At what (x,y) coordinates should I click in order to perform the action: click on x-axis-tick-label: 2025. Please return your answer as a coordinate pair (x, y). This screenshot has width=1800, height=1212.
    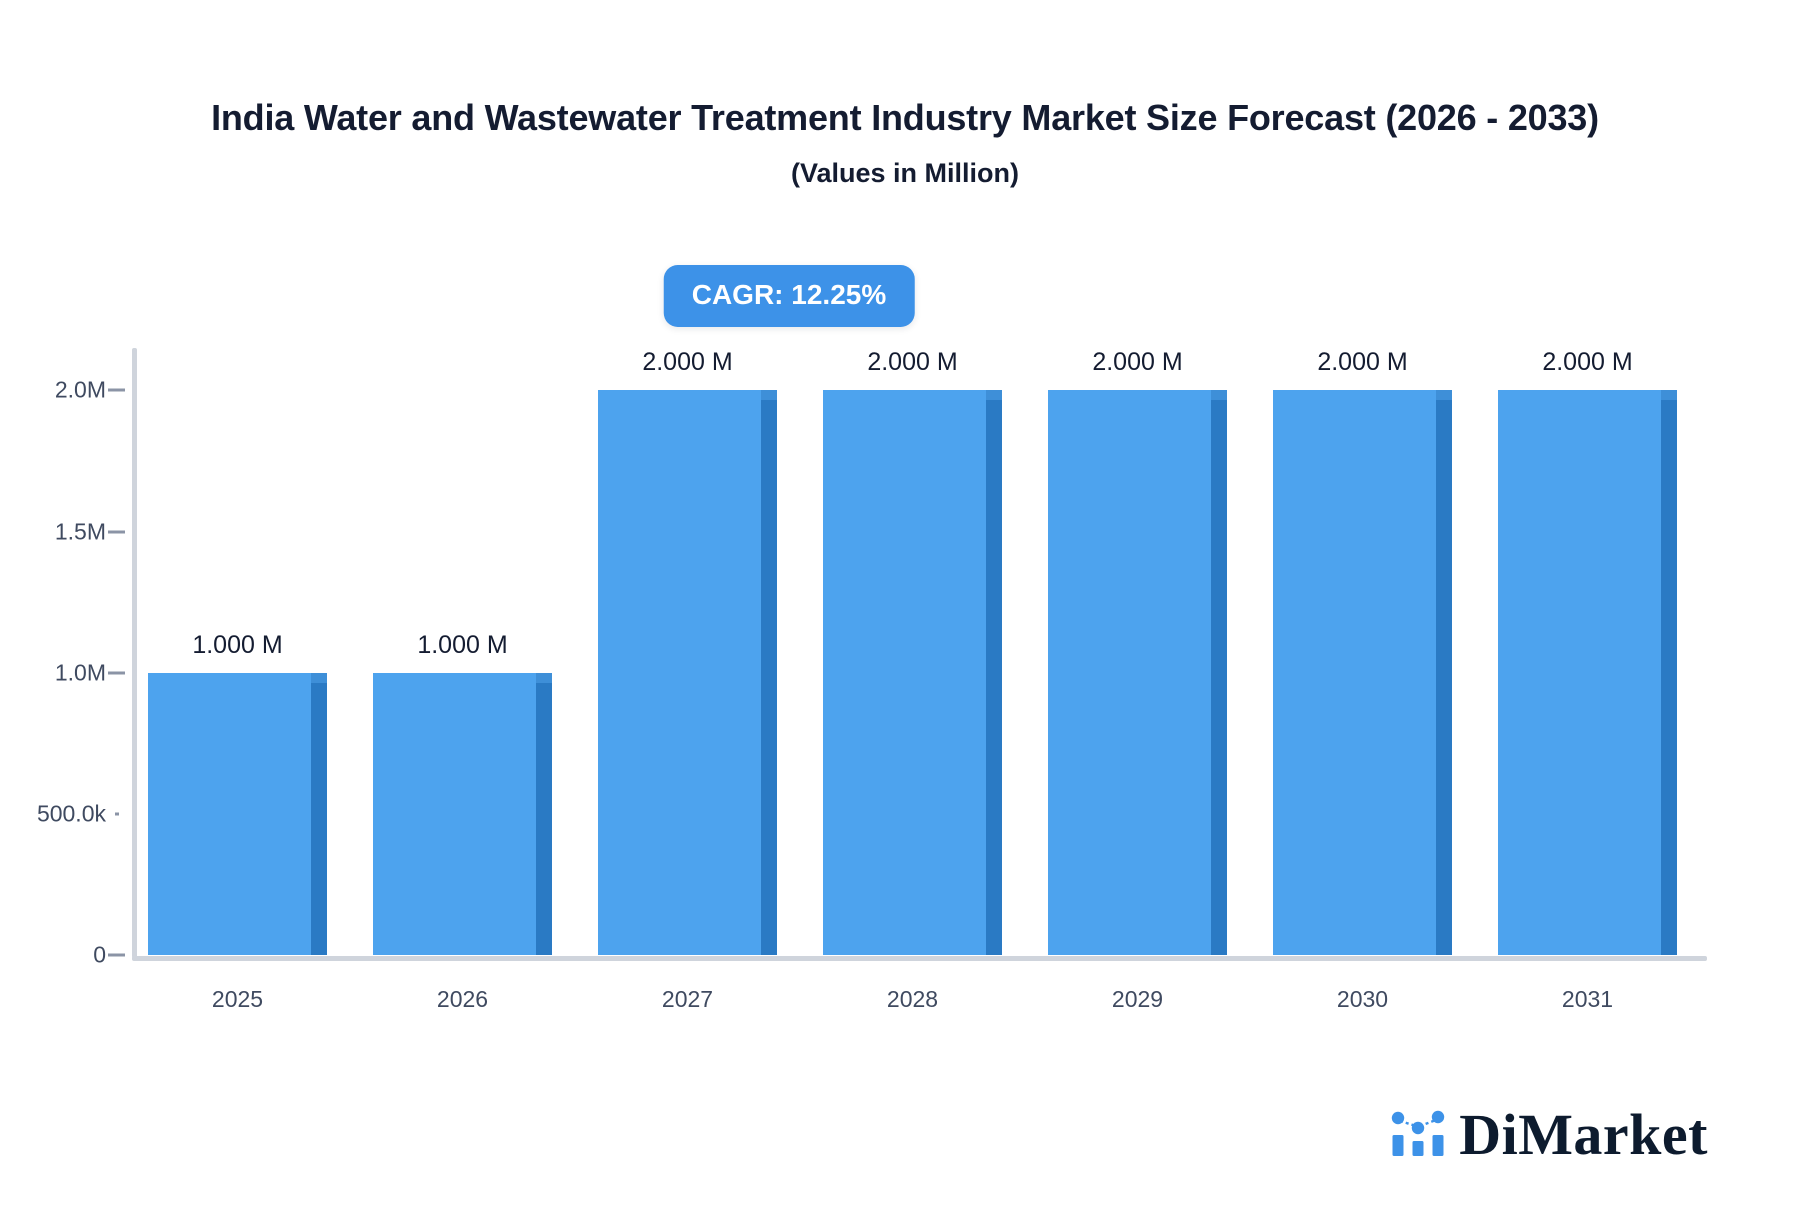
    Looking at the image, I should click on (237, 999).